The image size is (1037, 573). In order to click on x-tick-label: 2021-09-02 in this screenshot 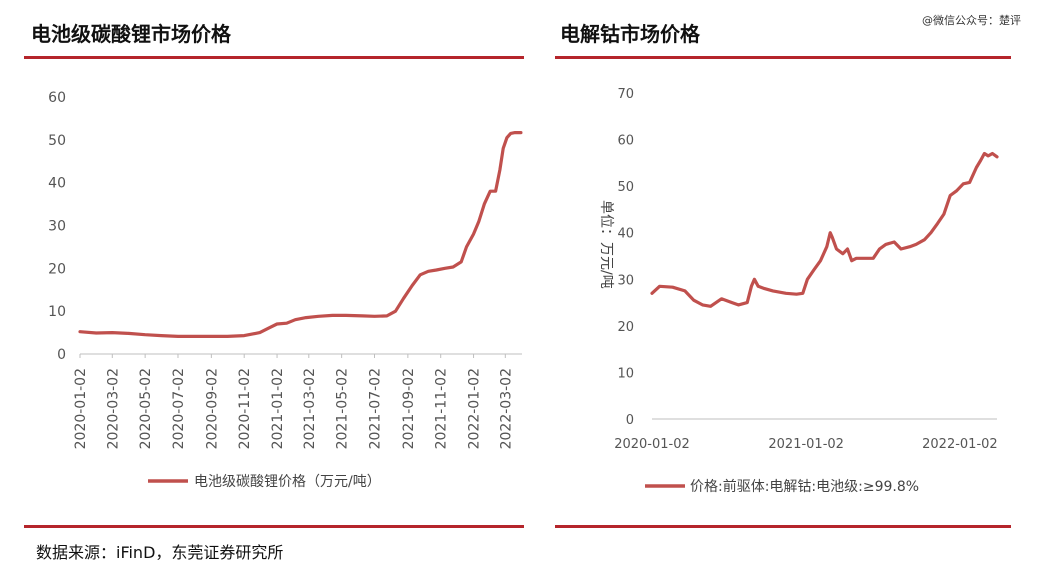, I will do `click(409, 408)`.